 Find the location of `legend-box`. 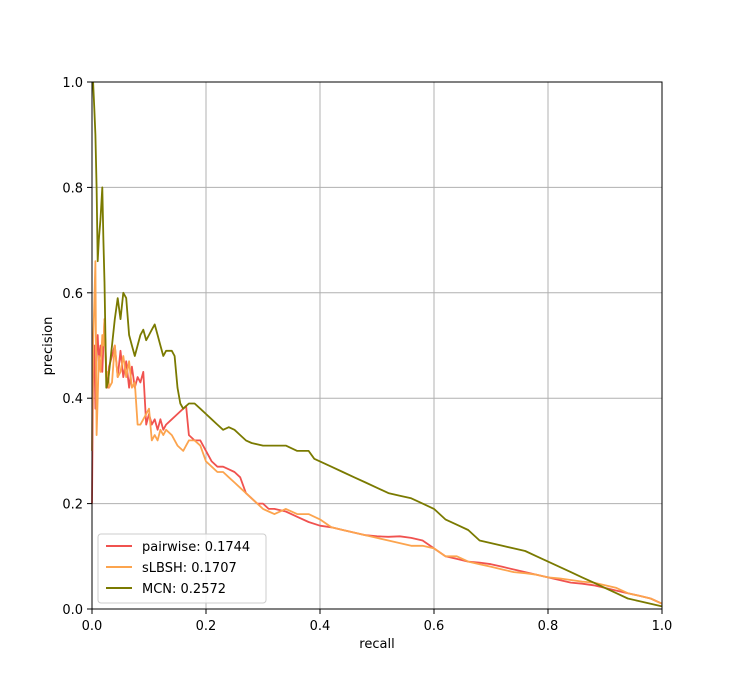

legend-box is located at coordinates (182, 568).